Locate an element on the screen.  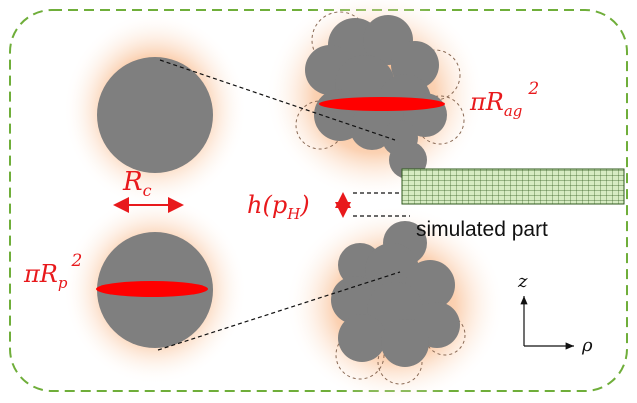
top-aggregate is located at coordinates (380, 95).